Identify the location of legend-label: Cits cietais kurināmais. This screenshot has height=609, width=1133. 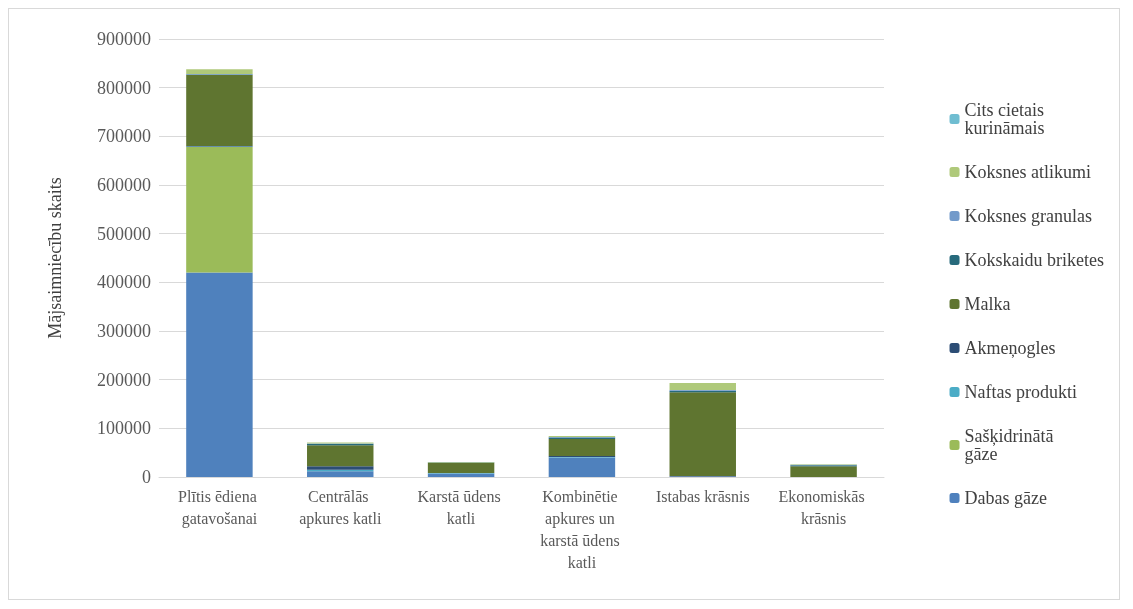
(1006, 119).